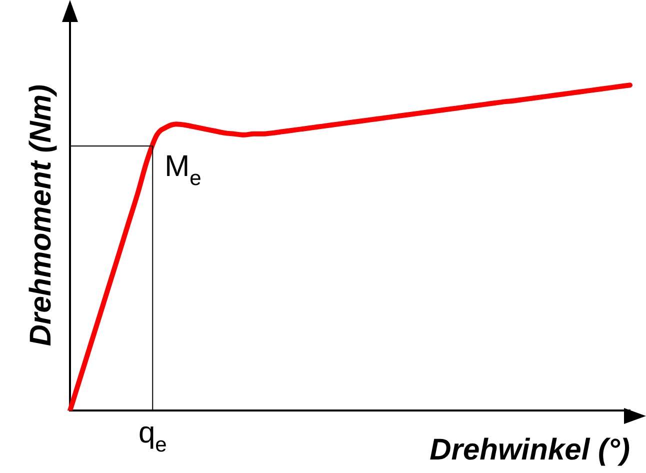 The height and width of the screenshot is (473, 646). Describe the element at coordinates (41, 215) in the screenshot. I see `y-axis-title: Drehmoment (Nm)` at that location.